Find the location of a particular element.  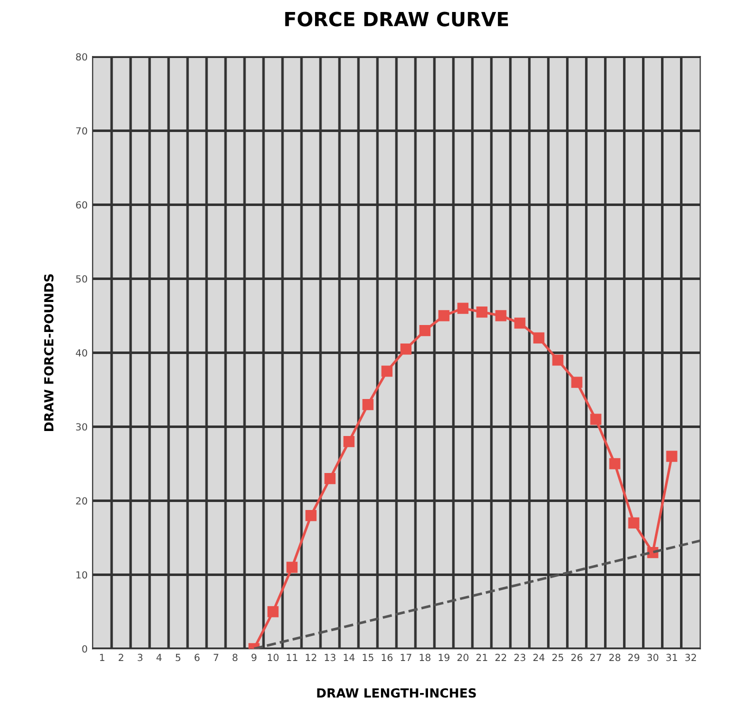

x-tick-label: 29 is located at coordinates (634, 658).